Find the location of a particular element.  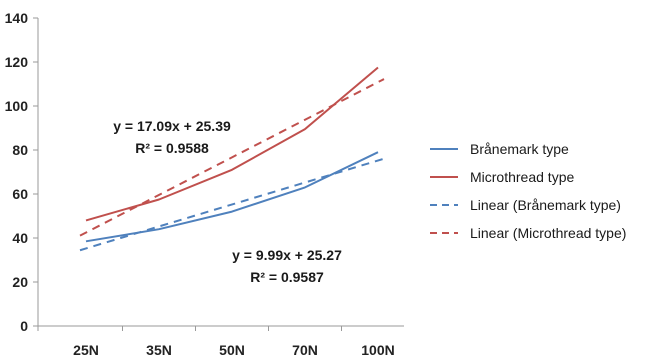

x-tick-group: 25N 35N 50N 70N 100N is located at coordinates (216, 342).